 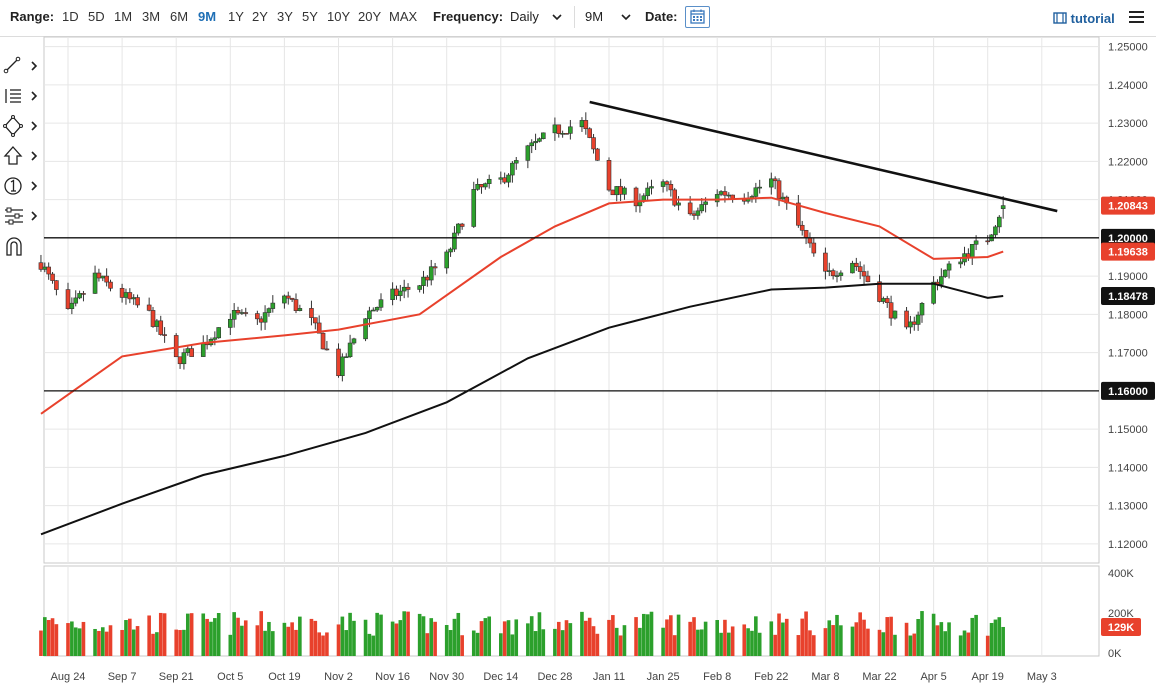 What do you see at coordinates (536, 16) in the screenshot?
I see `frequency-select: Daily` at bounding box center [536, 16].